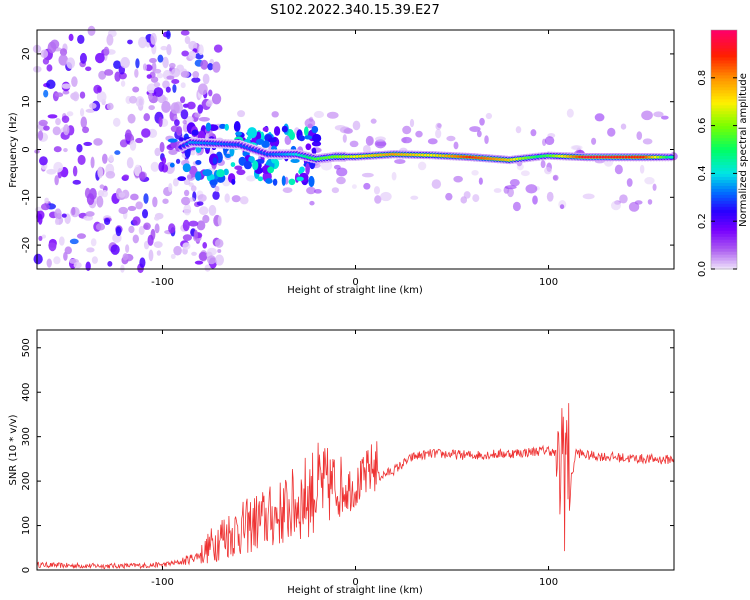 The width and height of the screenshot is (750, 600). What do you see at coordinates (13, 150) in the screenshot?
I see `spectrogram-ylabel: Frequency (Hz)` at bounding box center [13, 150].